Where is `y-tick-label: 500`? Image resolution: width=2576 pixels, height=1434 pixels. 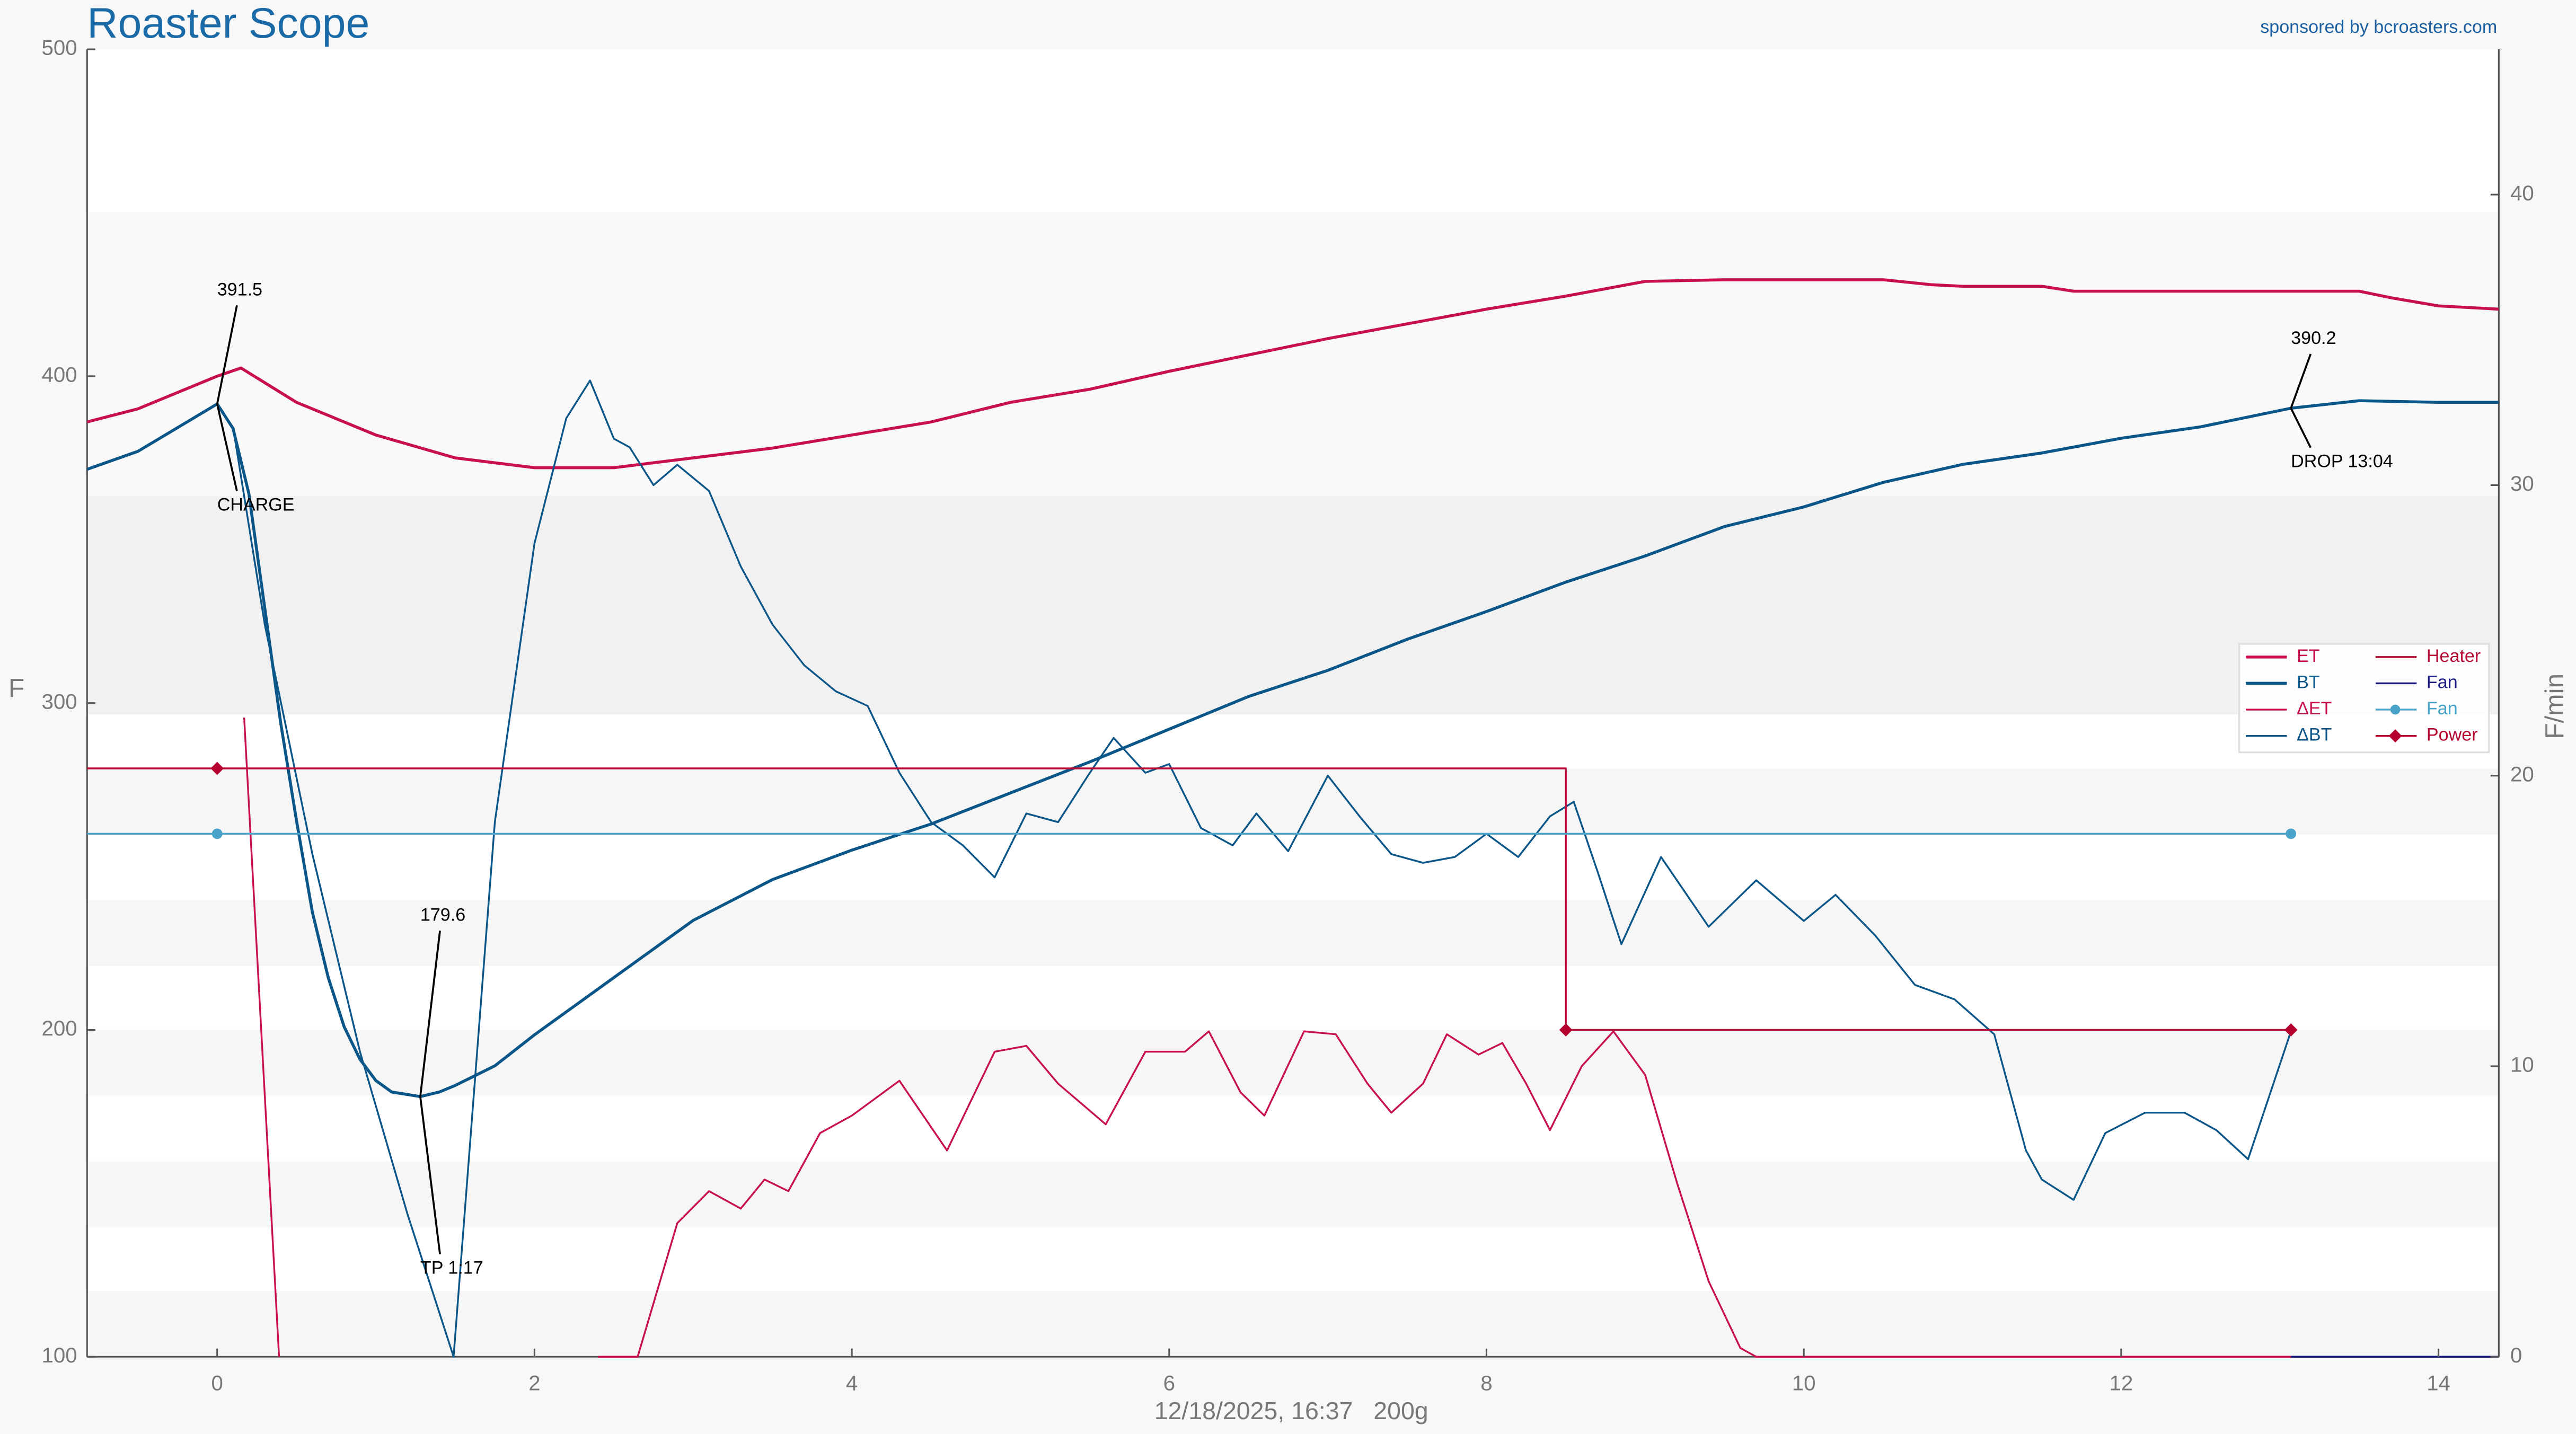 y-tick-label: 500 is located at coordinates (59, 48).